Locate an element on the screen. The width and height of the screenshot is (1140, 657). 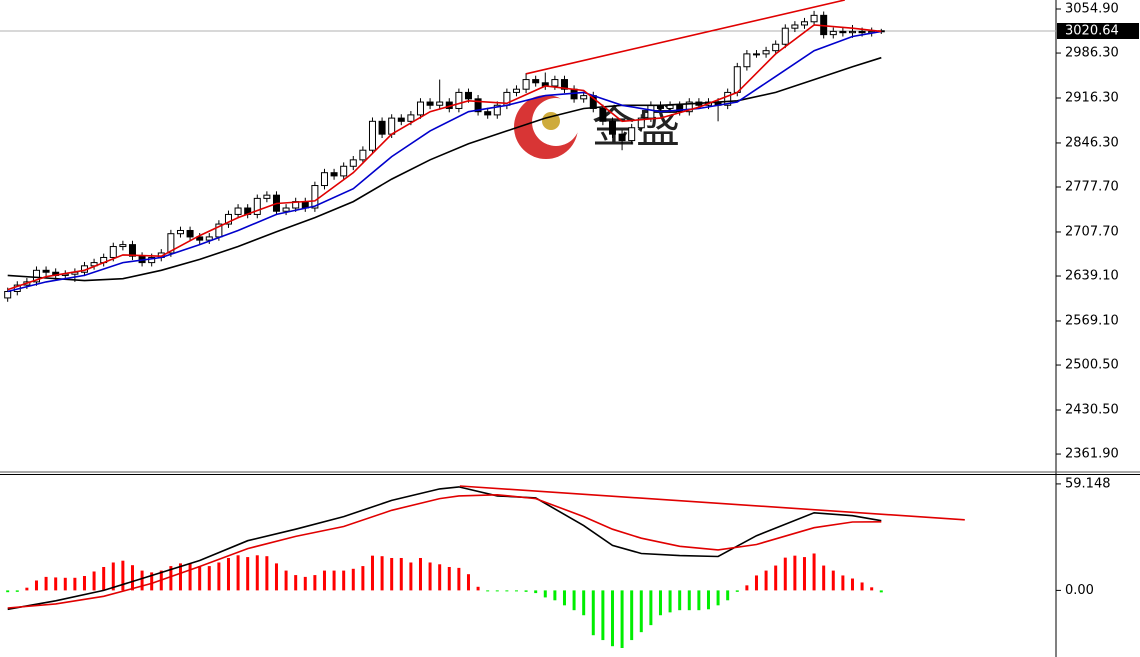
y-tick-label: 0.00 is located at coordinates (1079, 590).